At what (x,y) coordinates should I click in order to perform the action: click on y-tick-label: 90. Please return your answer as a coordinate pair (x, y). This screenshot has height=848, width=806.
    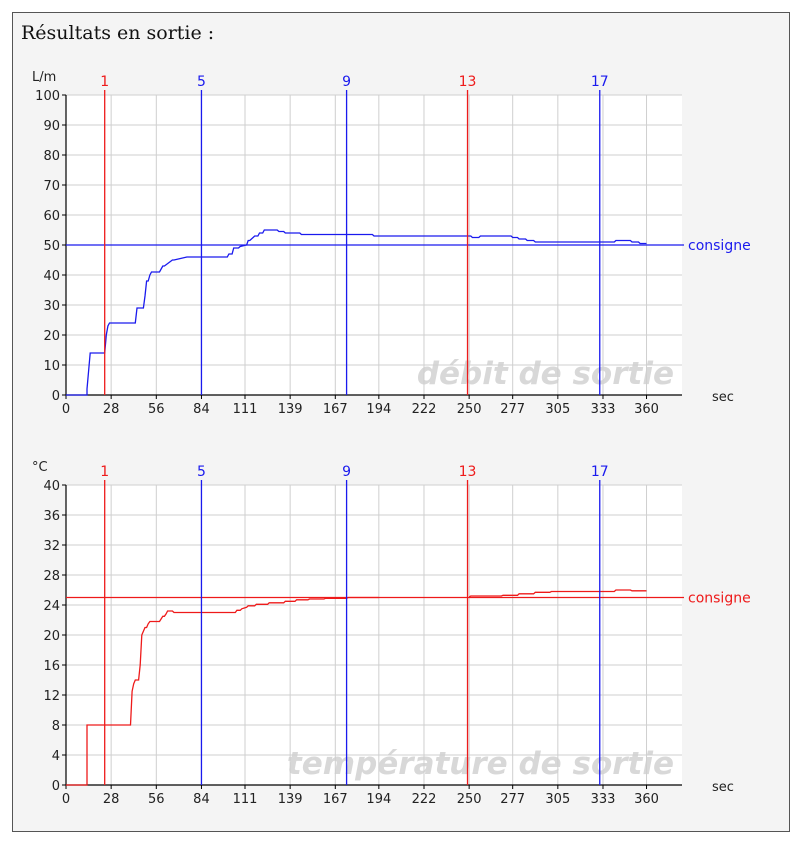
    Looking at the image, I should click on (51, 126).